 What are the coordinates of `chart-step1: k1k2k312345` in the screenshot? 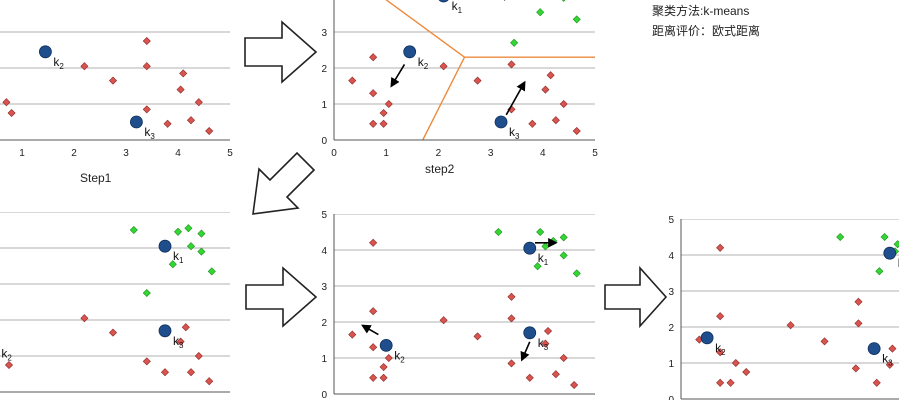 It's located at (116, 95).